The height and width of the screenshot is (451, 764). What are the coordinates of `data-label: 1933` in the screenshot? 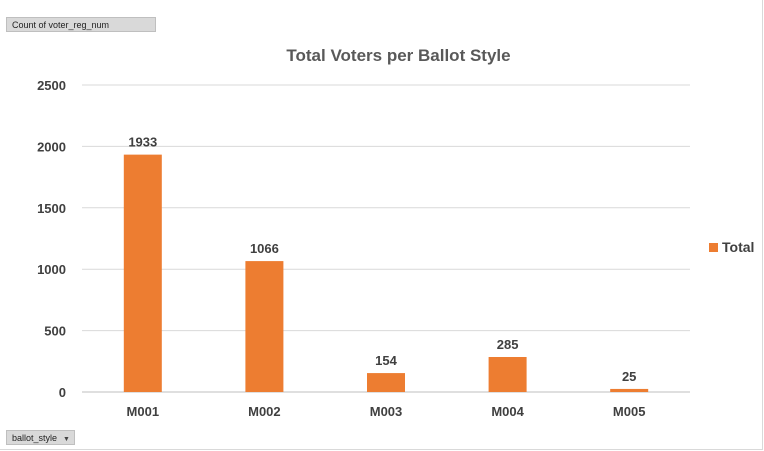 It's located at (142, 142).